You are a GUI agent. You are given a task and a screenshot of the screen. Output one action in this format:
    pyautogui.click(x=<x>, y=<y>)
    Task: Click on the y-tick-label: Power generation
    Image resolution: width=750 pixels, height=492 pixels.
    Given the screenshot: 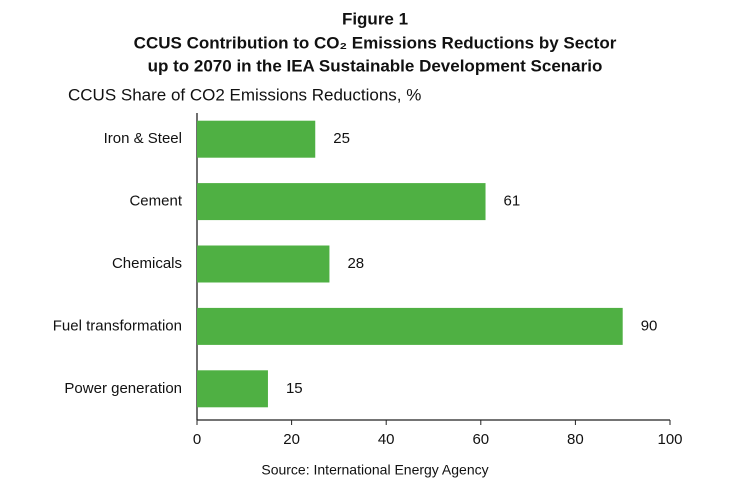 What is the action you would take?
    pyautogui.click(x=123, y=388)
    